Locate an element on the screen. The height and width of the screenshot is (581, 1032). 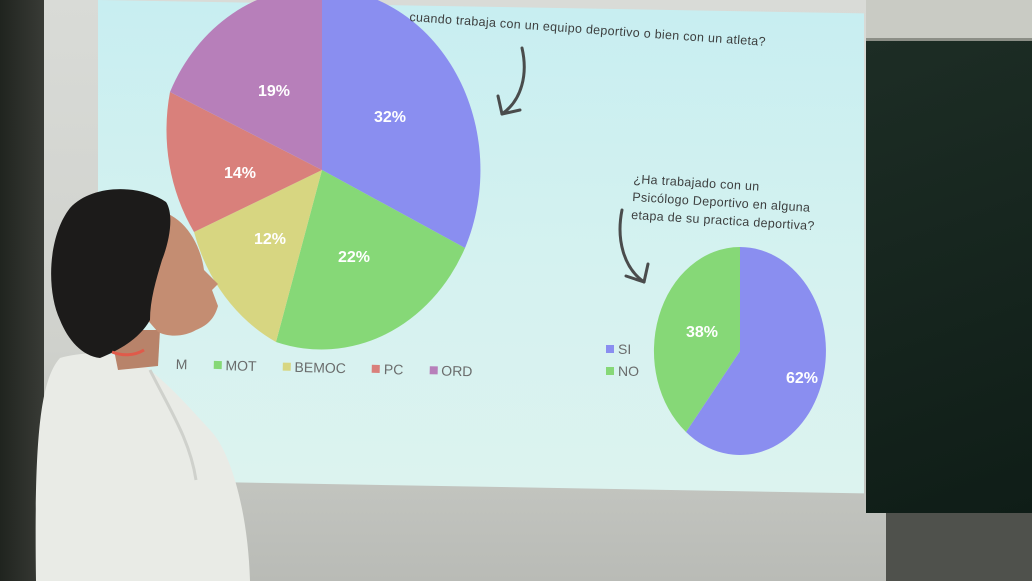
pie-label: 38% is located at coordinates (702, 332).